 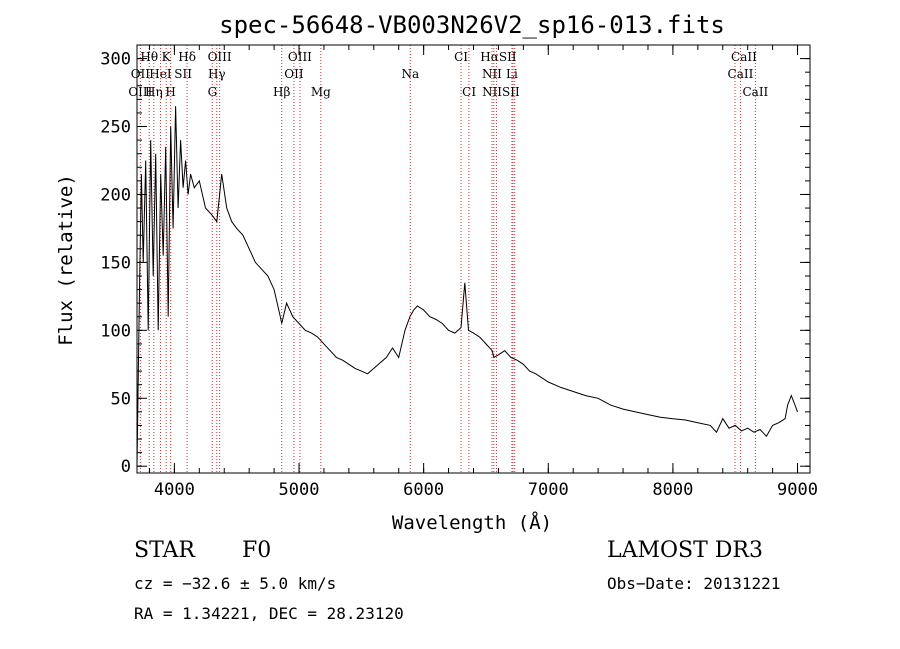 I want to click on y-tick-label: 200, so click(x=115, y=195).